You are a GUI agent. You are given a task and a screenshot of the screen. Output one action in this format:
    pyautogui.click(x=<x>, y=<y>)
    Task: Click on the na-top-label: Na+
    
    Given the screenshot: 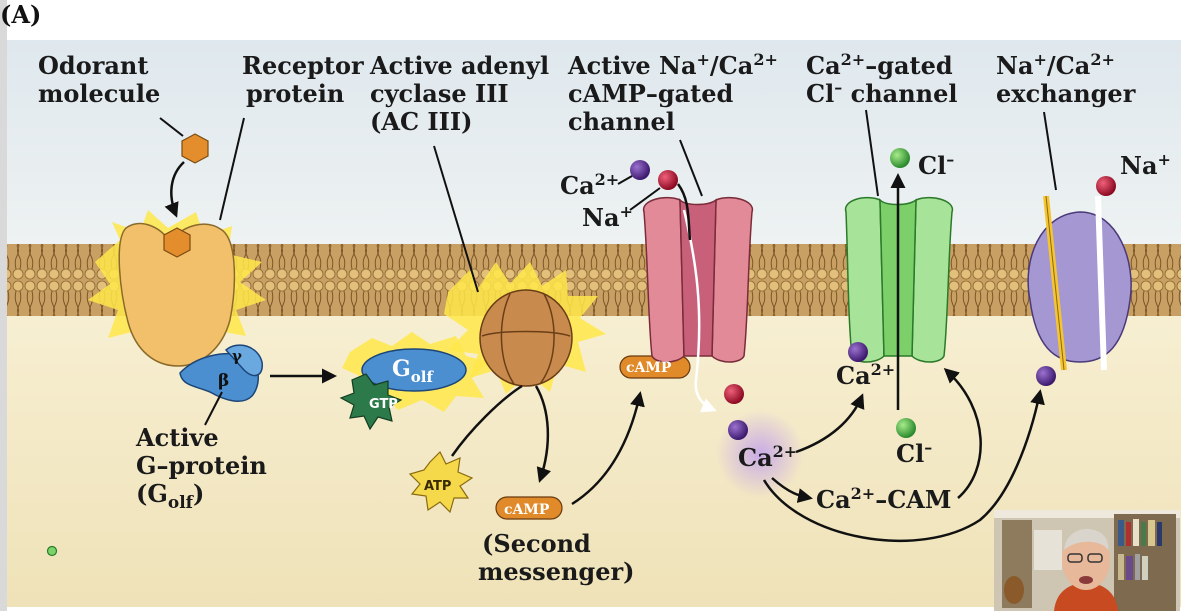 What is the action you would take?
    pyautogui.click(x=607, y=217)
    